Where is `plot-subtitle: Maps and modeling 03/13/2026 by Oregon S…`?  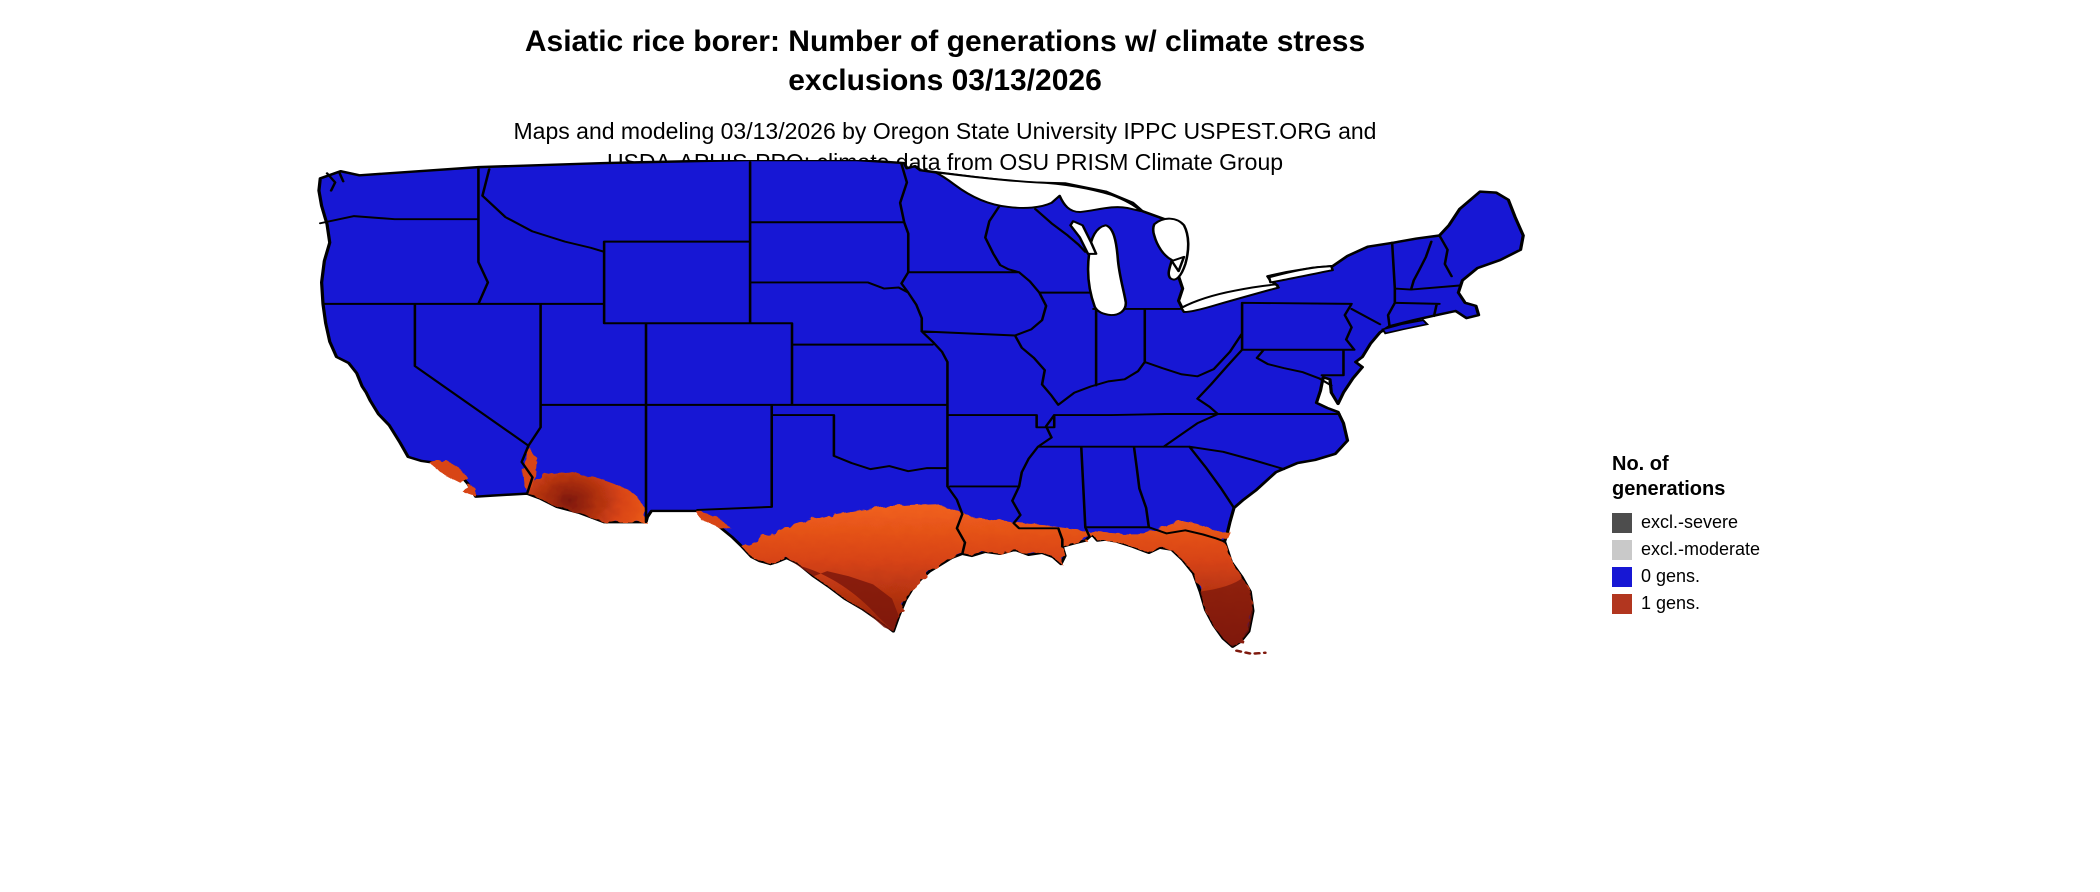
plot-subtitle: Maps and modeling 03/13/2026 by Oregon S… is located at coordinates (945, 147).